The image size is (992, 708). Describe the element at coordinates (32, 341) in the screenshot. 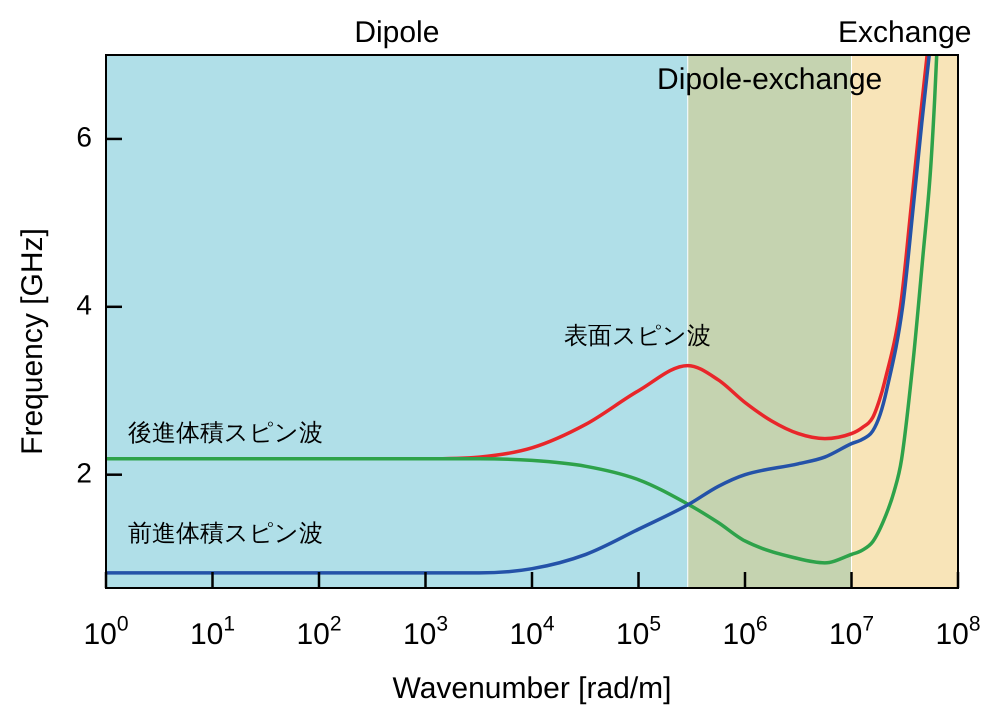

I see `y-axis-title: Frequency [GHz]` at that location.